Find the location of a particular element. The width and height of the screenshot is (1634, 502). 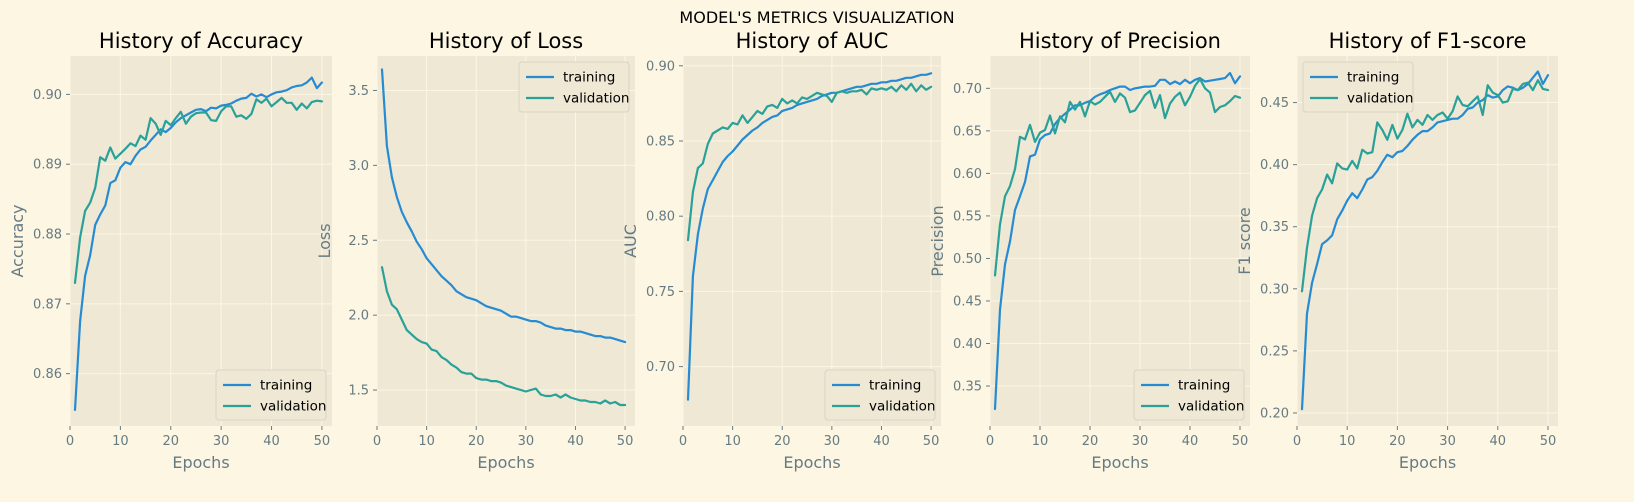

y-tick-label: 0.86 is located at coordinates (47, 374).